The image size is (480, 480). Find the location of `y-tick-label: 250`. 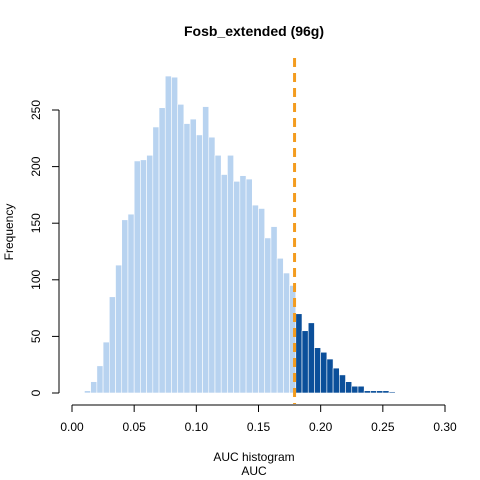

y-tick-label: 250 is located at coordinates (36, 110).